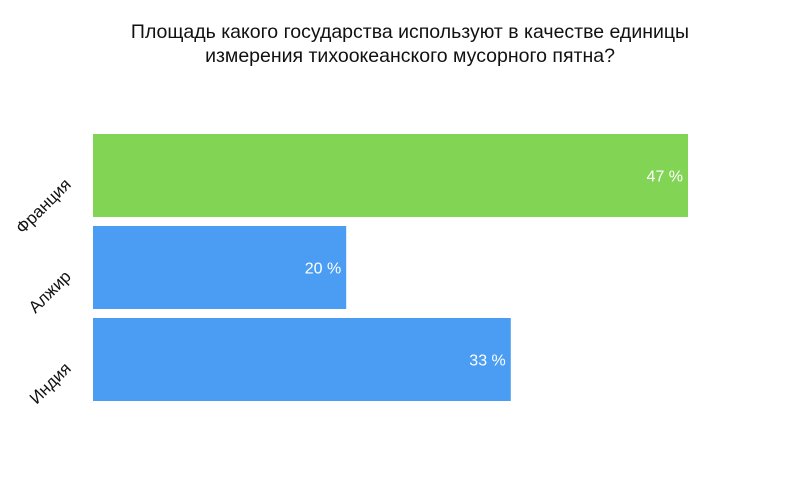 The width and height of the screenshot is (800, 482). What do you see at coordinates (43, 206) in the screenshot?
I see `category-label-0: Франция` at bounding box center [43, 206].